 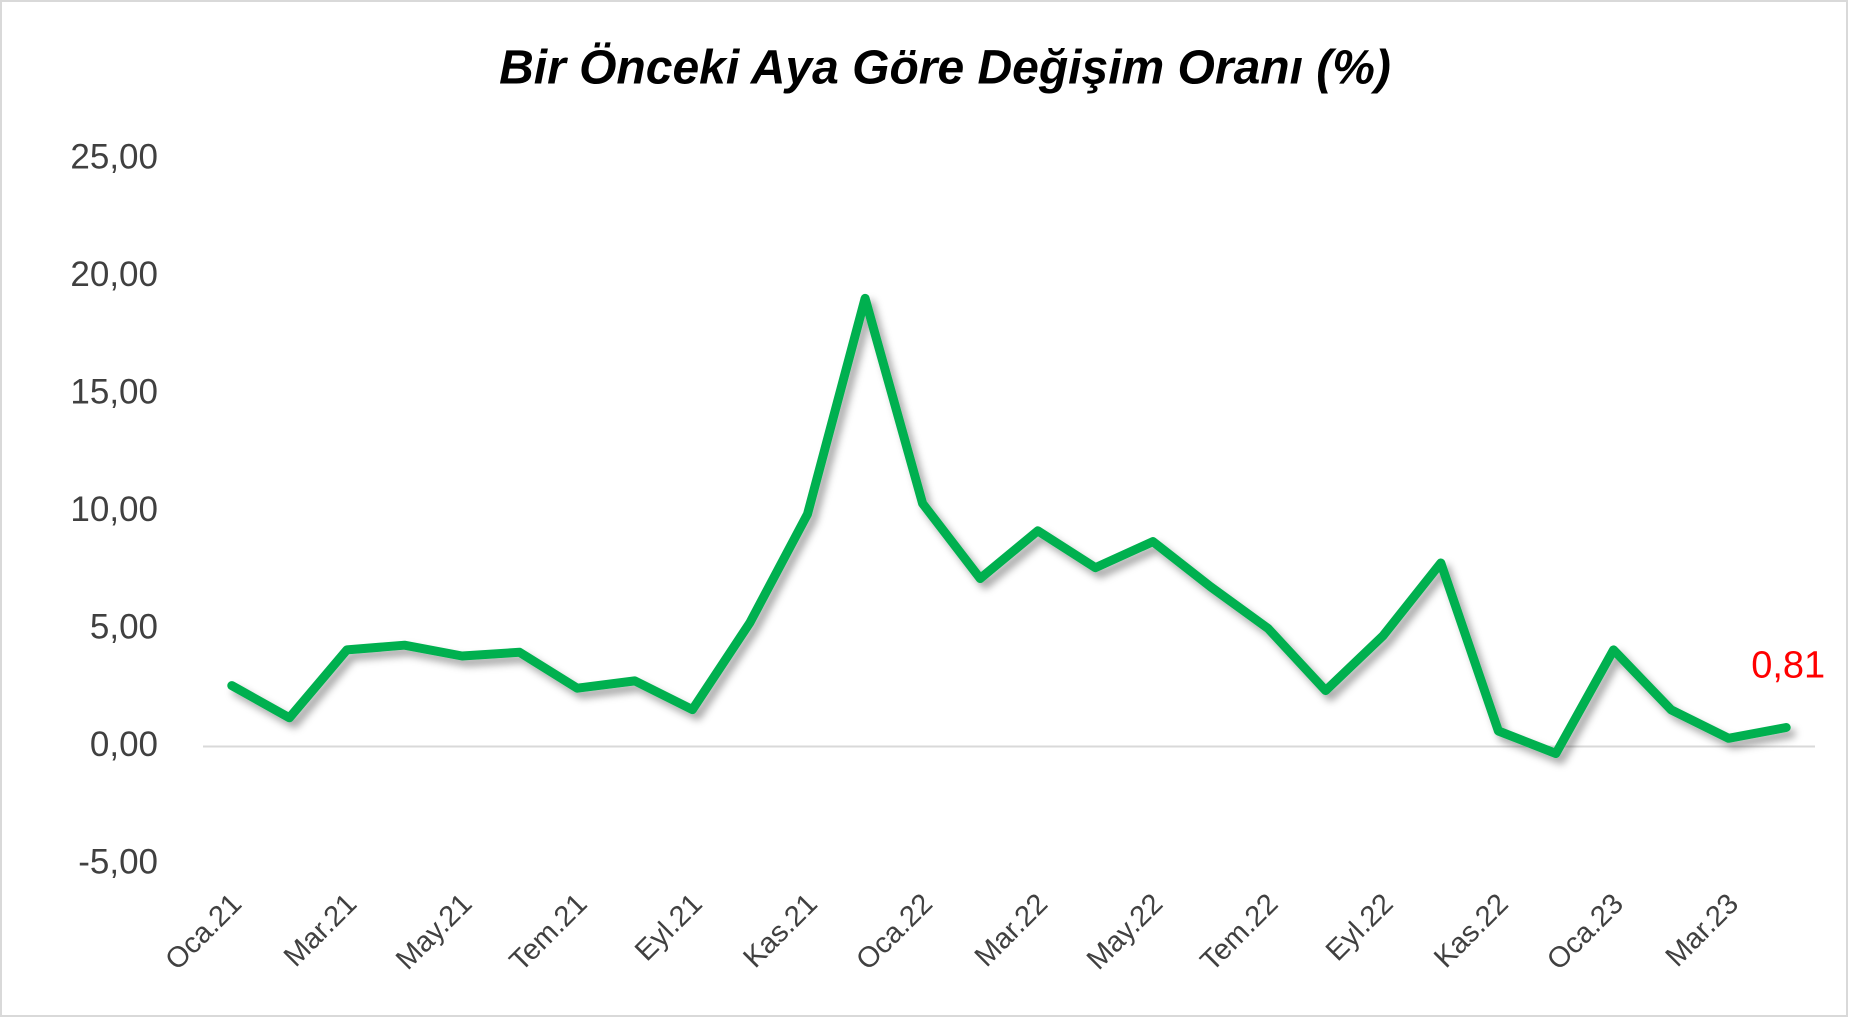 I want to click on y-tick-label: 5,00, so click(x=124, y=626).